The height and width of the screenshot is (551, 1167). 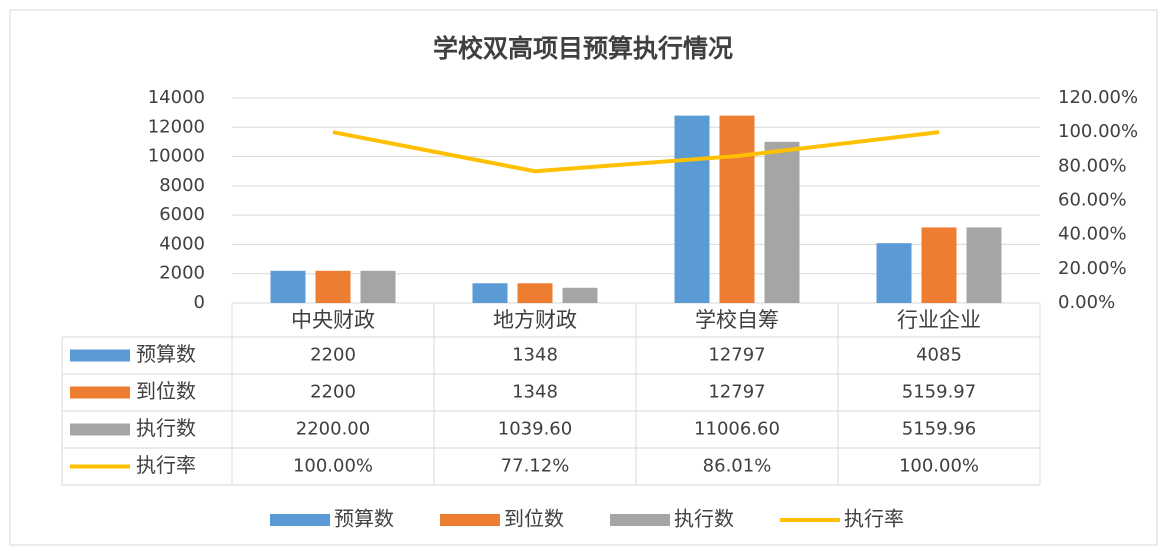 I want to click on table-row-label: 执行数, so click(x=166, y=428).